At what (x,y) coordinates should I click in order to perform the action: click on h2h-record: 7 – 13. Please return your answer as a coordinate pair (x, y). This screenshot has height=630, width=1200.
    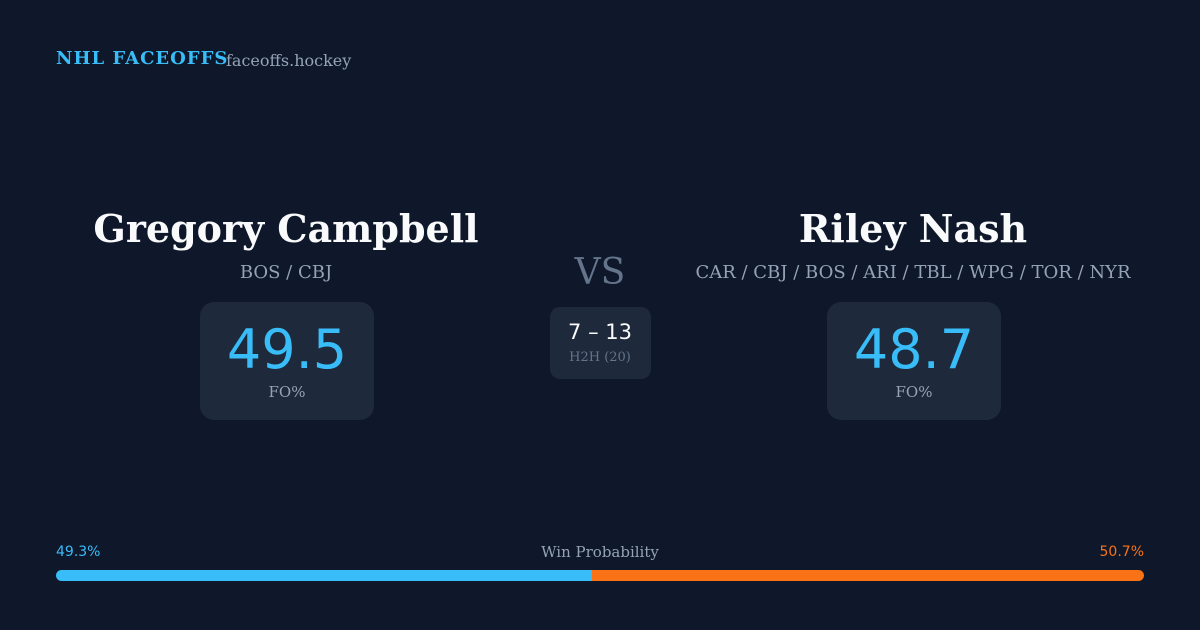
    Looking at the image, I should click on (600, 332).